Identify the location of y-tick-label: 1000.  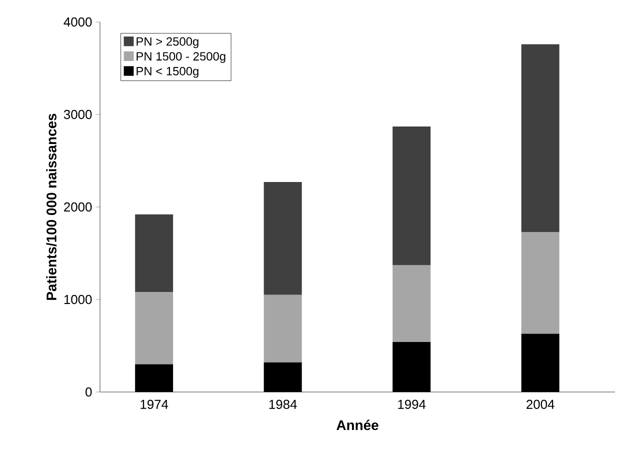
(78, 299).